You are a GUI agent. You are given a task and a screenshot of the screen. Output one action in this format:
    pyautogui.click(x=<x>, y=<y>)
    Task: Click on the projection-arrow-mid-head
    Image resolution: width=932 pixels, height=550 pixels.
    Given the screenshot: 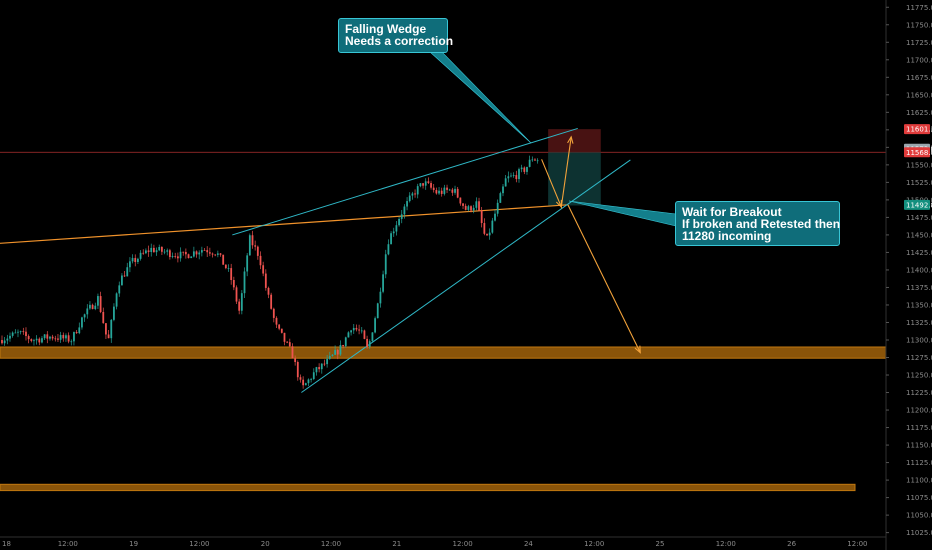 What is the action you would take?
    pyautogui.click(x=558, y=204)
    